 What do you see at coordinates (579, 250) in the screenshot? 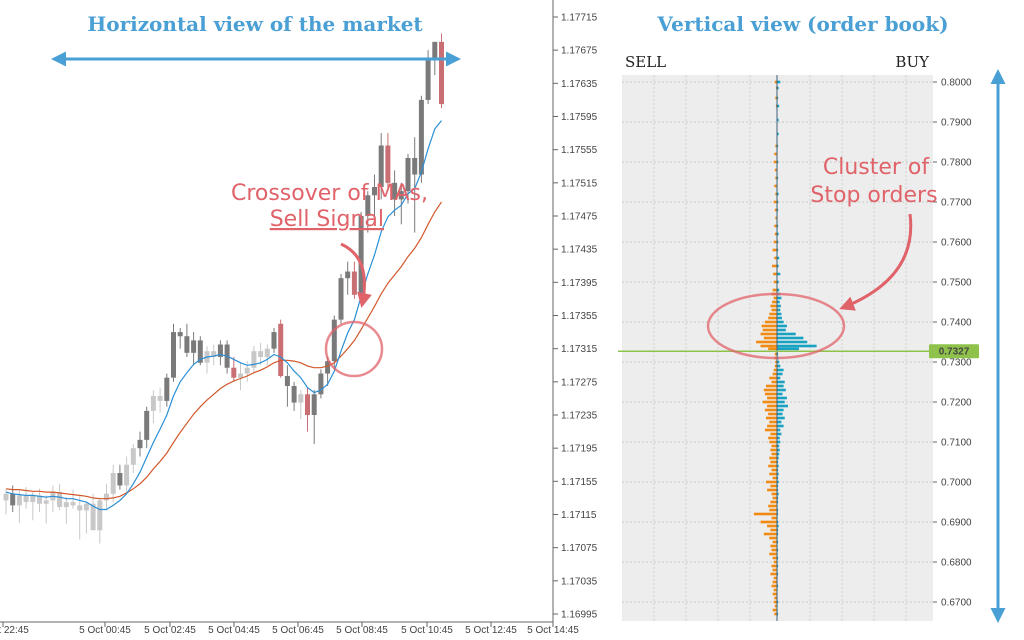
I see `price-tick-label: 1.17435` at bounding box center [579, 250].